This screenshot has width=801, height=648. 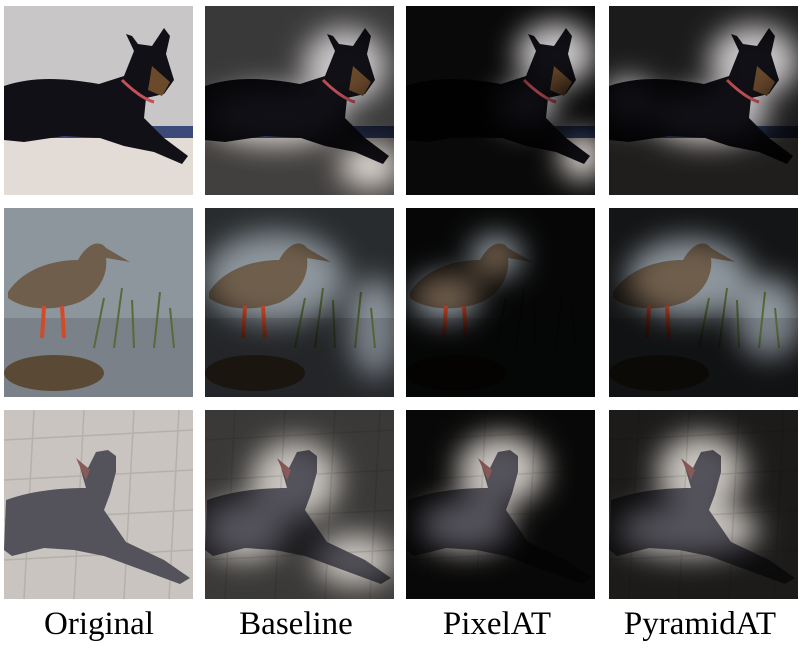 I want to click on image-original-dog, so click(x=98, y=100).